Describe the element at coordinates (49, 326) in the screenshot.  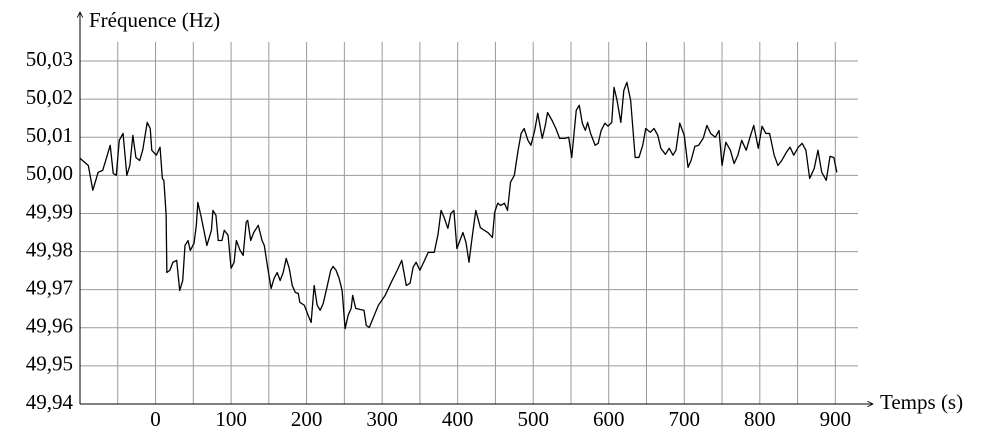
I see `y-tick-label: 49,96` at that location.